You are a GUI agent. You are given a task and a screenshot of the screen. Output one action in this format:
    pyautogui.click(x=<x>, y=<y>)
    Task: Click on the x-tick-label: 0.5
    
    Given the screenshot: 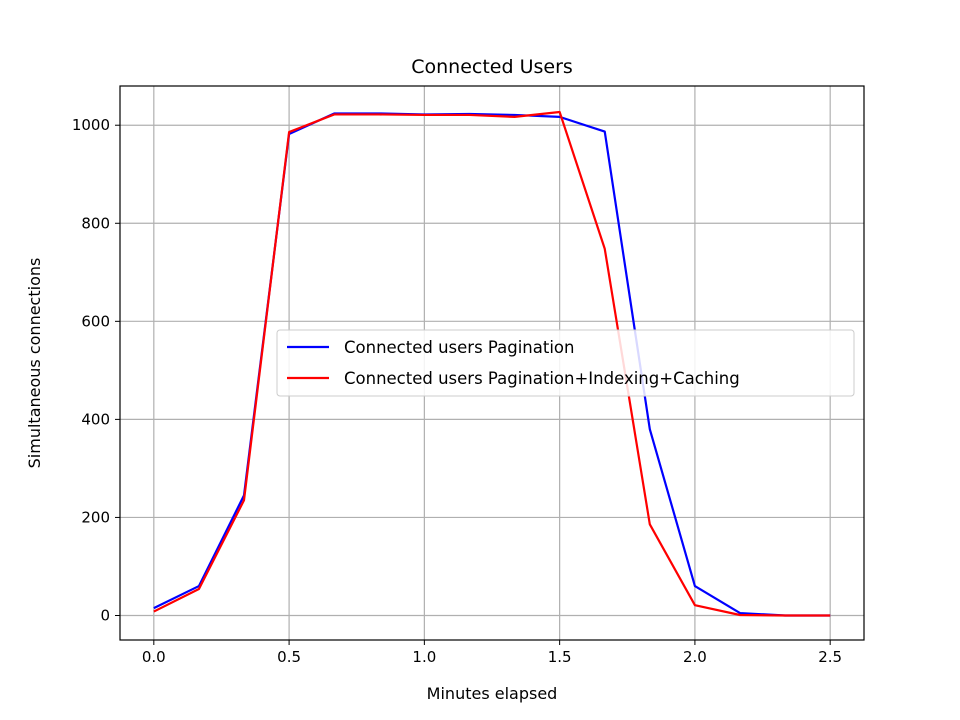 What is the action you would take?
    pyautogui.click(x=289, y=657)
    